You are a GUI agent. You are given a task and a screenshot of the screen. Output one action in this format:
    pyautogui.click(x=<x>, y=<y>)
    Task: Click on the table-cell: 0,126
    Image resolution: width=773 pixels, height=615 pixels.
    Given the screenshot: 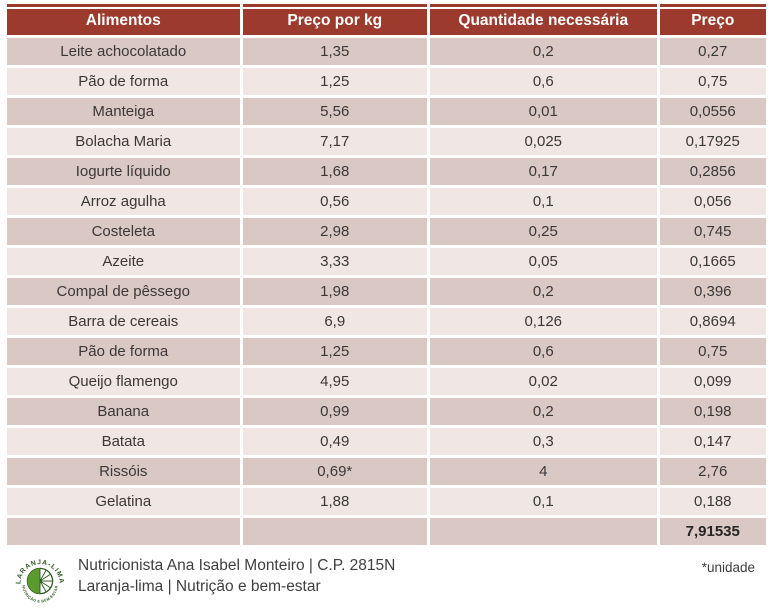 What is the action you would take?
    pyautogui.click(x=543, y=321)
    